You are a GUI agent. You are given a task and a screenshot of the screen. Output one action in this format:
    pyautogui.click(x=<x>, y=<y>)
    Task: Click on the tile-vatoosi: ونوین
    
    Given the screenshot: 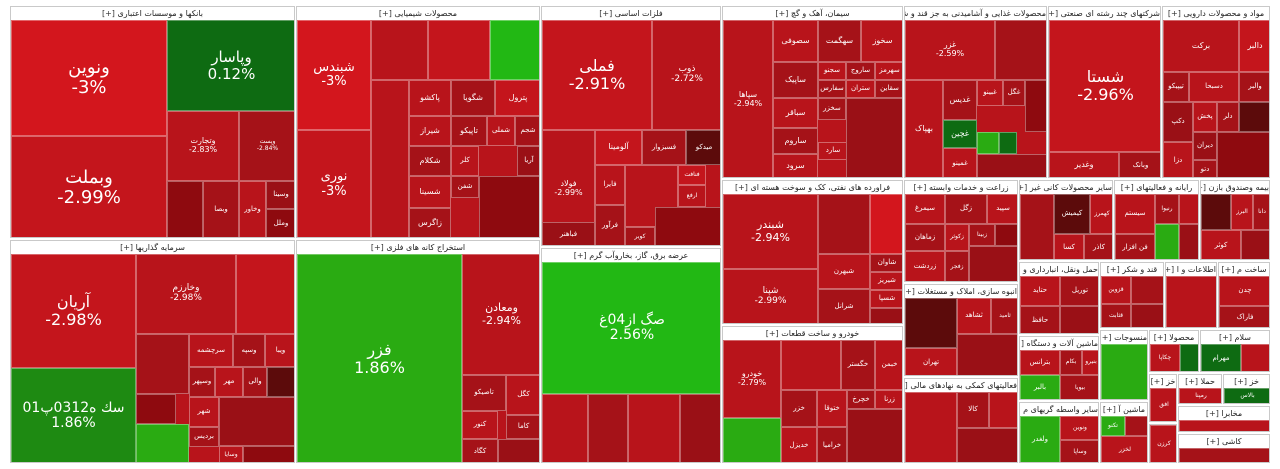 What is the action you would take?
    pyautogui.click(x=1079, y=428)
    